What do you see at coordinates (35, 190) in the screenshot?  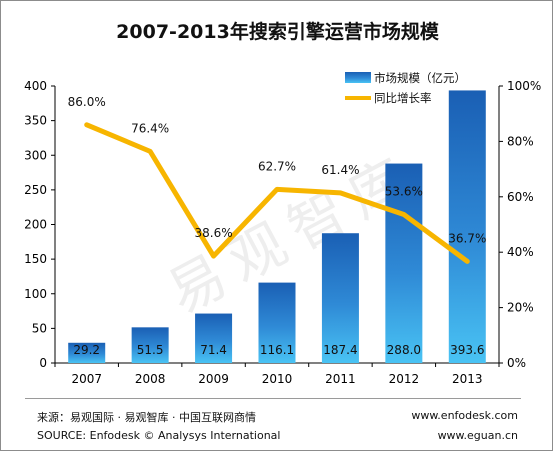 I see `y-left-tick-label: 250` at bounding box center [35, 190].